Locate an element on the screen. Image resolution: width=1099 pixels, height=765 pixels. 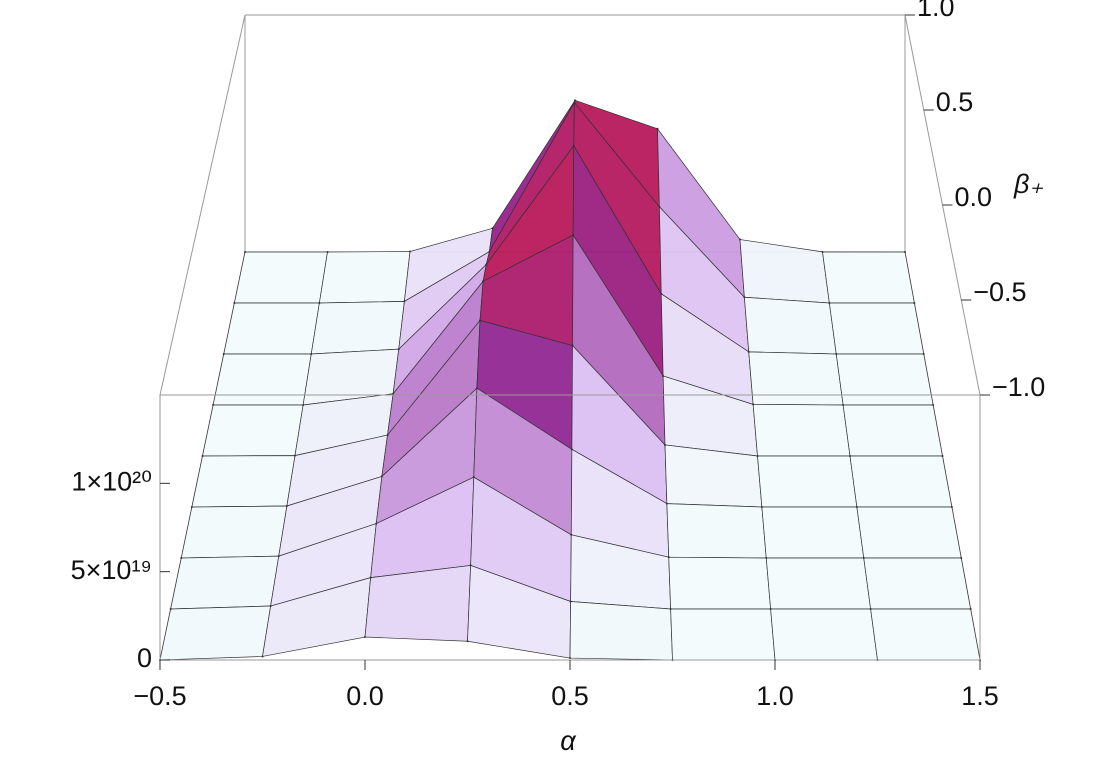
y-tick-label: 1.0 is located at coordinates (936, 11).